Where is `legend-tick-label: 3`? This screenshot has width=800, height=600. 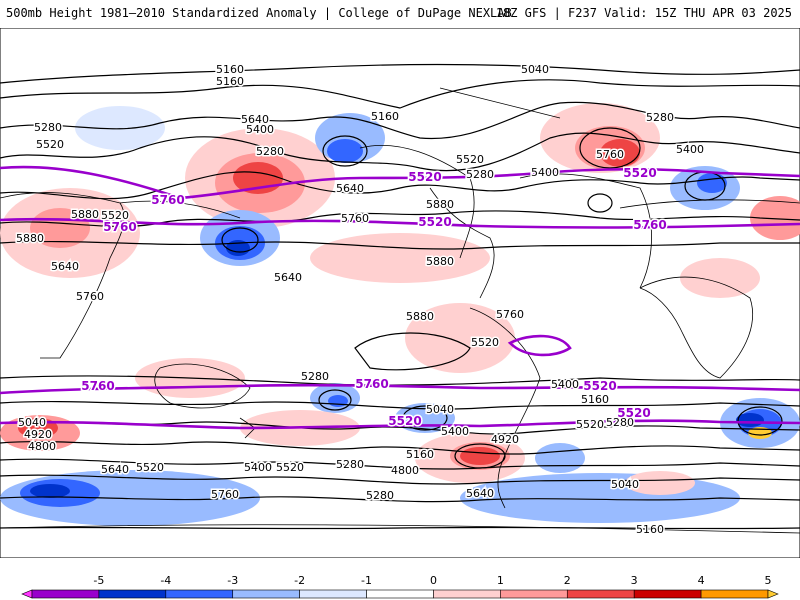
legend-tick-label: 3 is located at coordinates (634, 580).